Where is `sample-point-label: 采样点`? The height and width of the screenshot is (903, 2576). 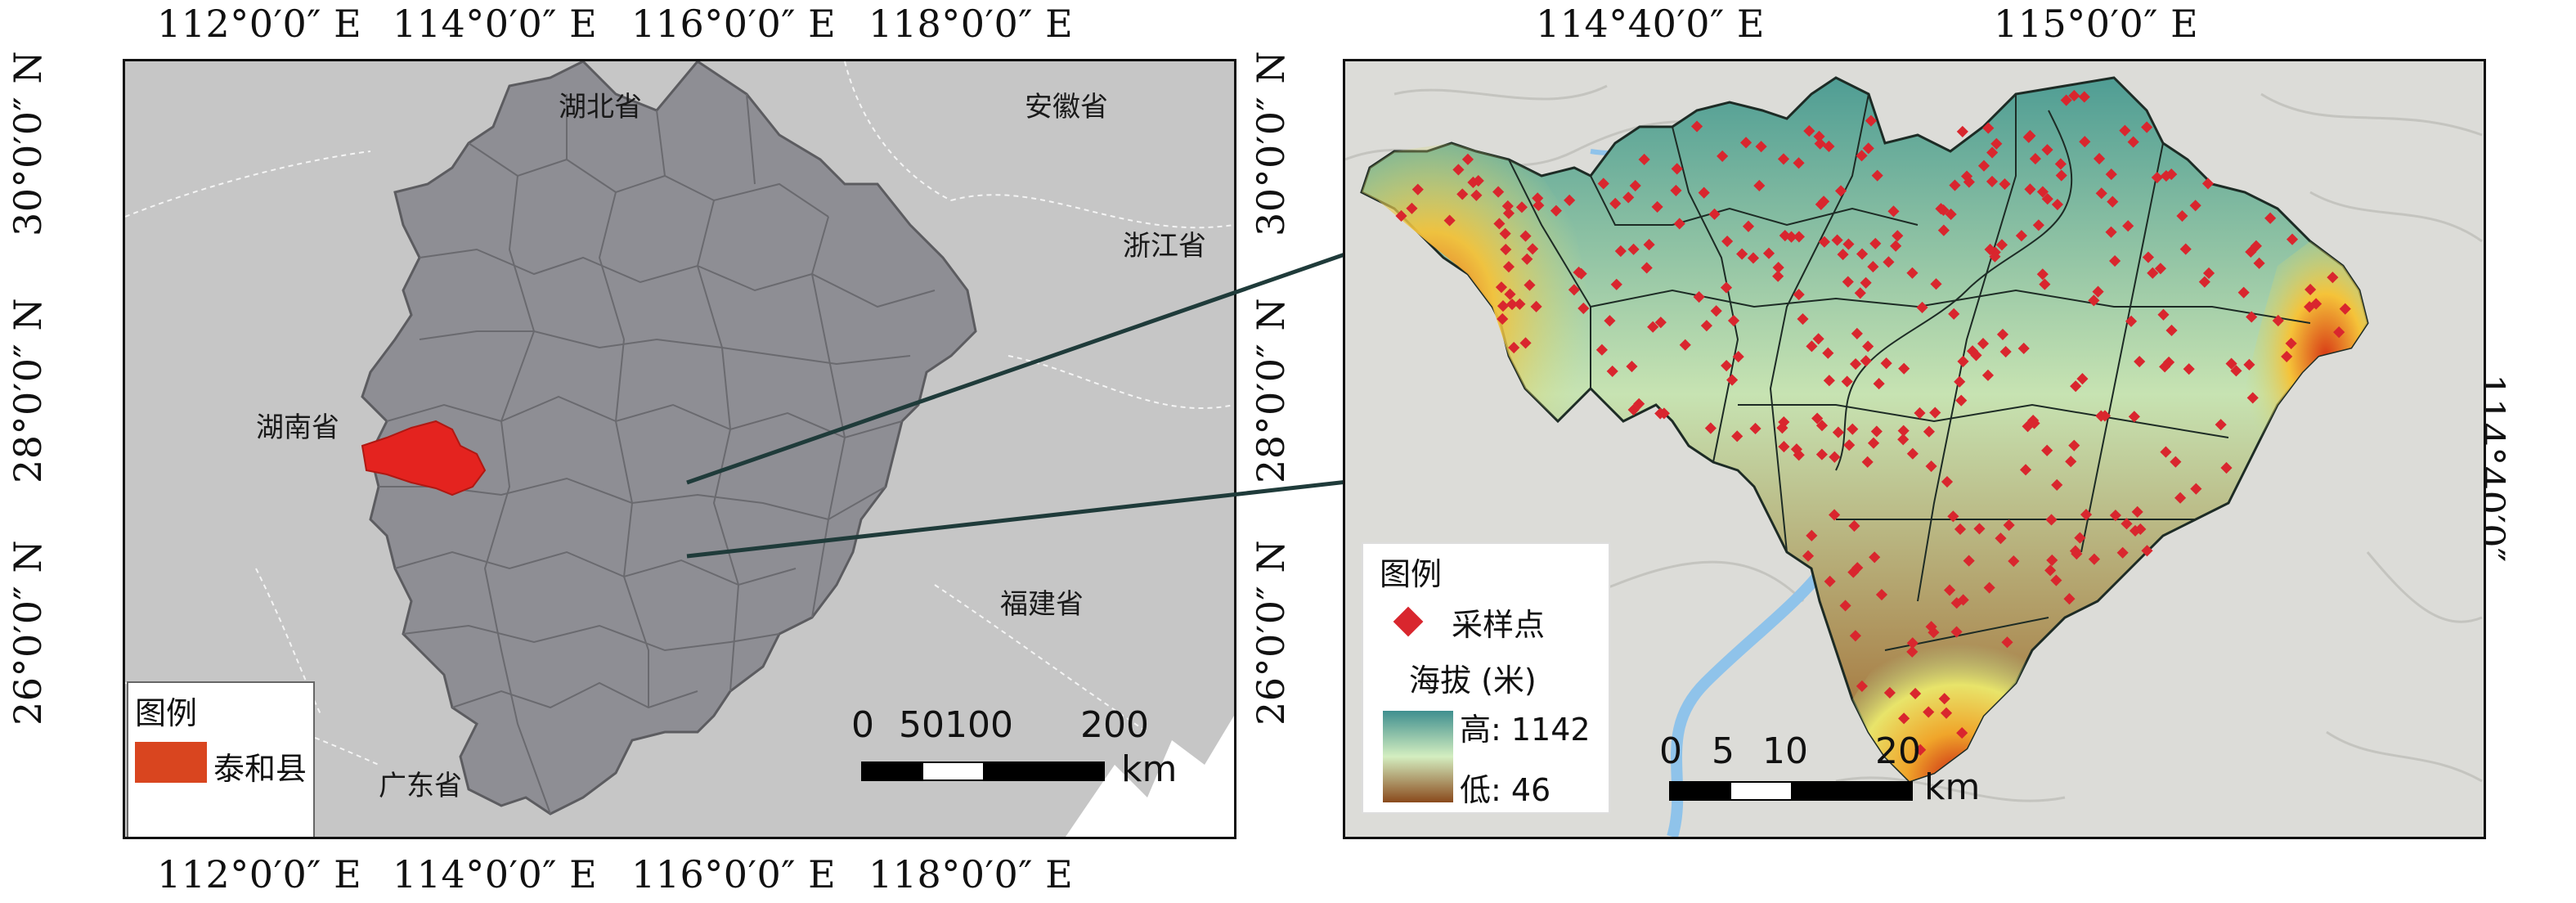 sample-point-label: 采样点 is located at coordinates (1499, 625).